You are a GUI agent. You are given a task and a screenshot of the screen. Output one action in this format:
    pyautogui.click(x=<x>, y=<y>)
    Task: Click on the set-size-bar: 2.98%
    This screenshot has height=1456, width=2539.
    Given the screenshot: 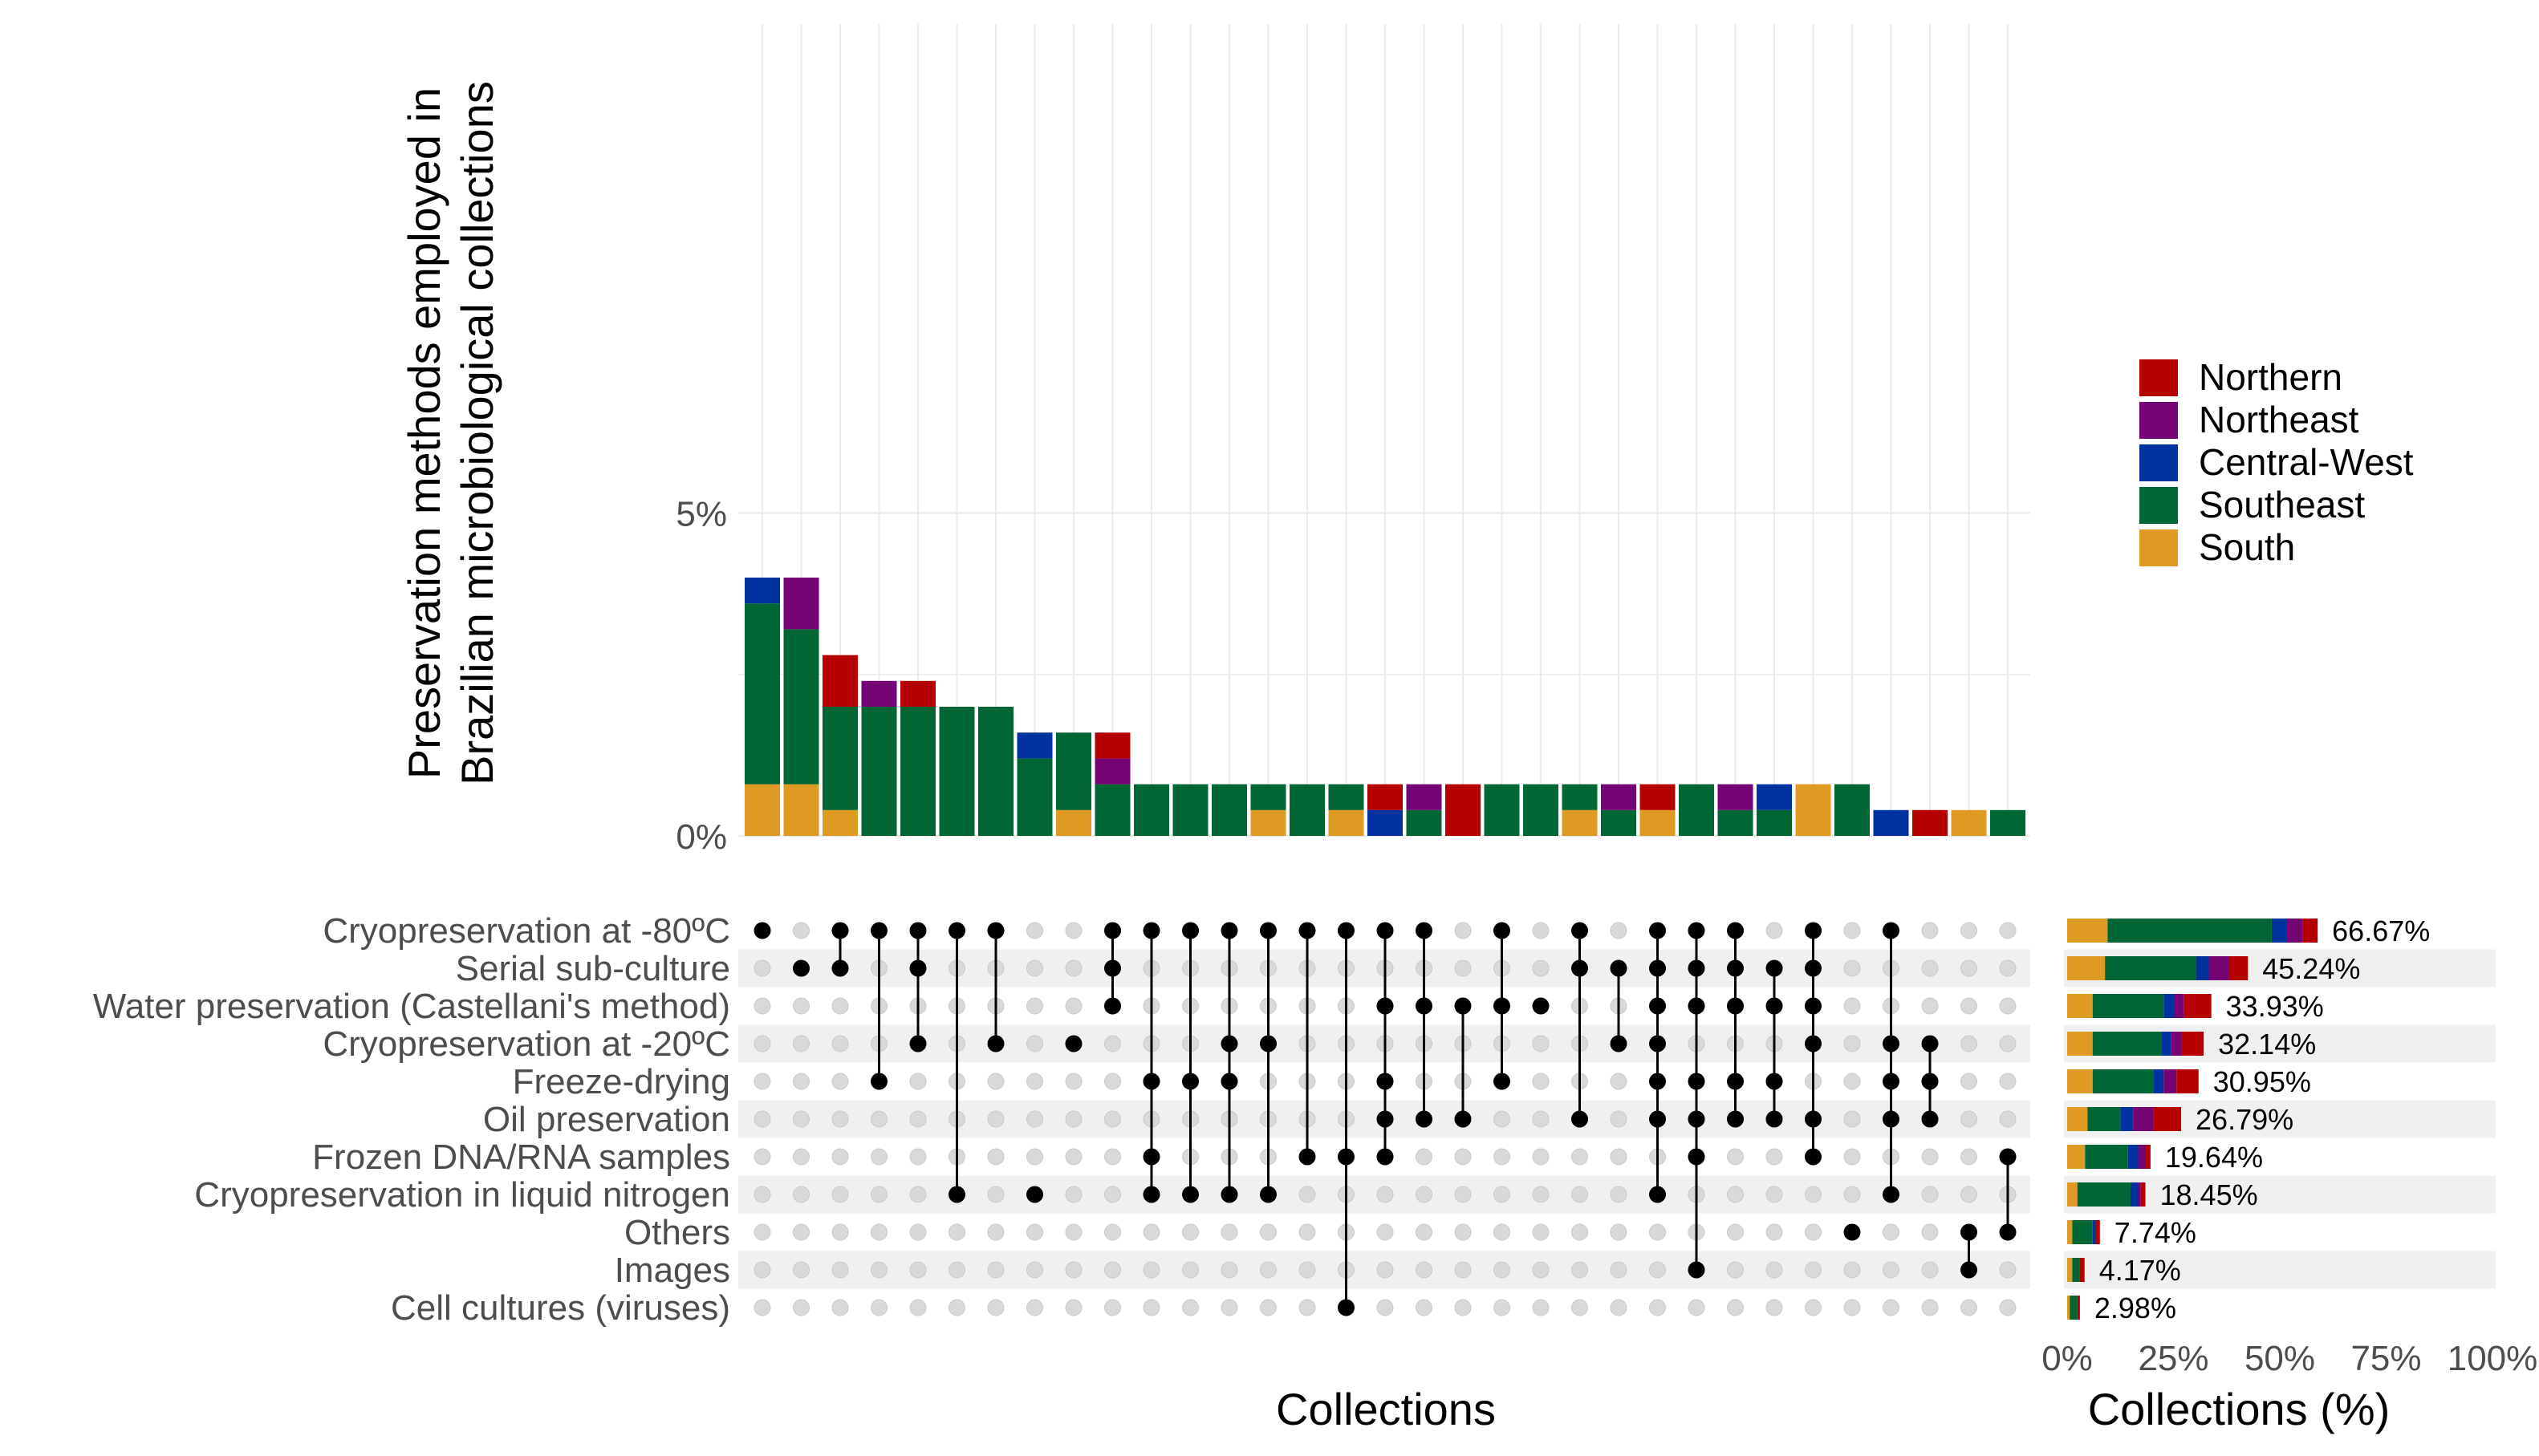 What is the action you would take?
    pyautogui.click(x=2121, y=1308)
    